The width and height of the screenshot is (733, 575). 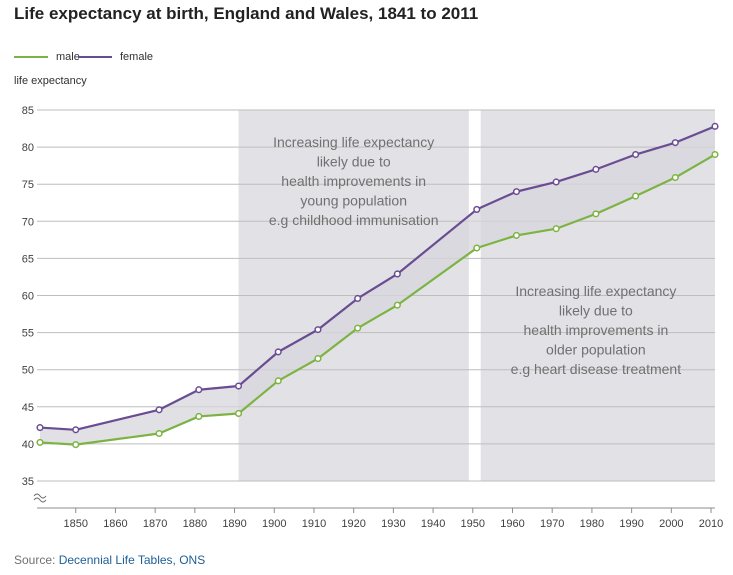 I want to click on y-tick-label: 35, so click(x=28, y=482).